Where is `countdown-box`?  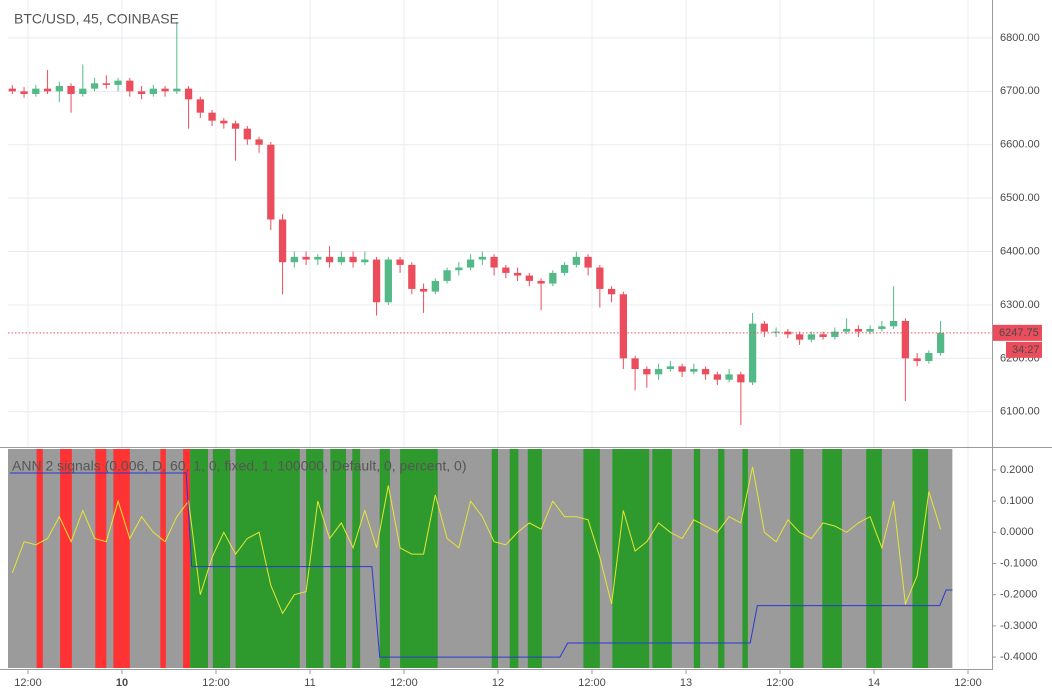 countdown-box is located at coordinates (1024, 349).